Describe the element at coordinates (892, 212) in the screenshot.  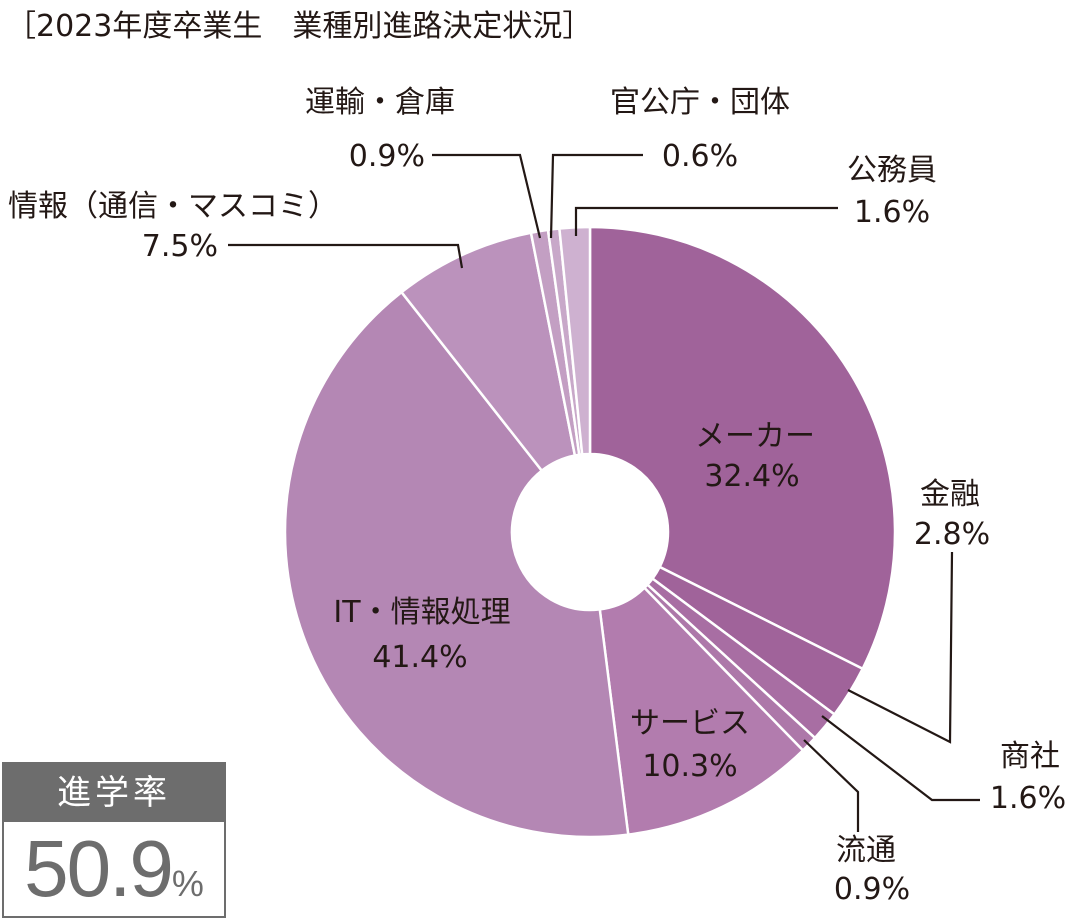
I see `value-komuin: 1.6%` at that location.